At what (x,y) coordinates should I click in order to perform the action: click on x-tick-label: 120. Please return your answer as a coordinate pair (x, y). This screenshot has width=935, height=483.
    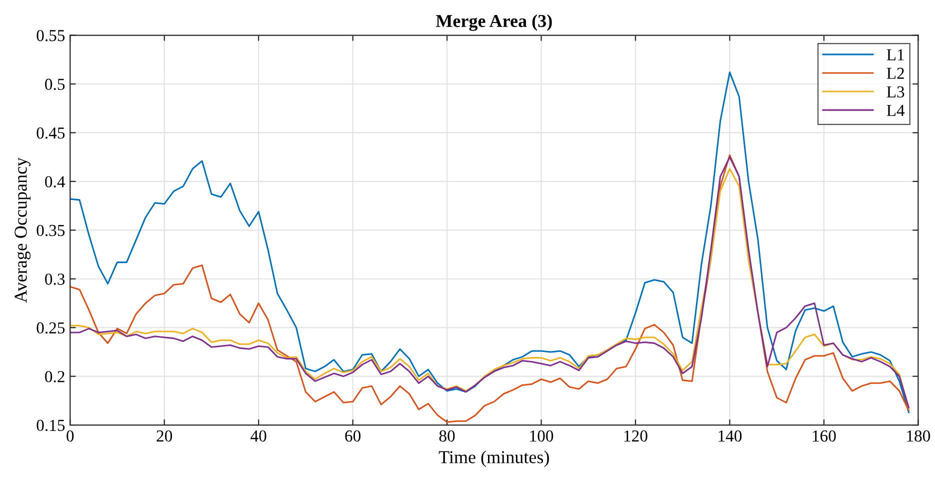
    Looking at the image, I should click on (636, 436).